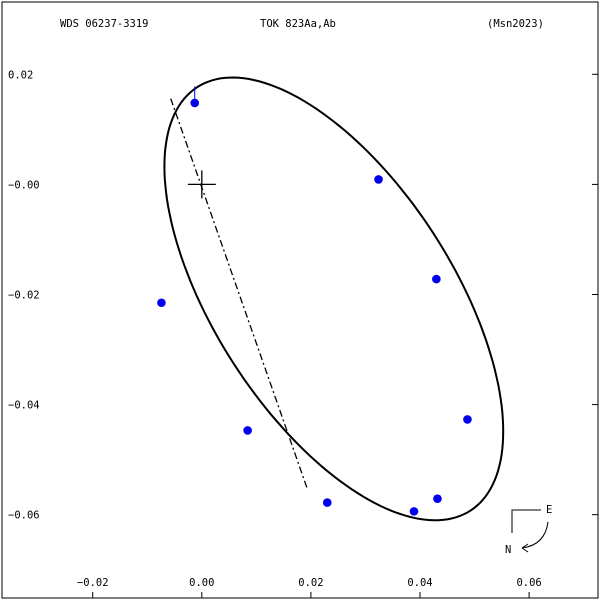  What do you see at coordinates (20, 75) in the screenshot?
I see `y-tick-label: 0.02` at bounding box center [20, 75].